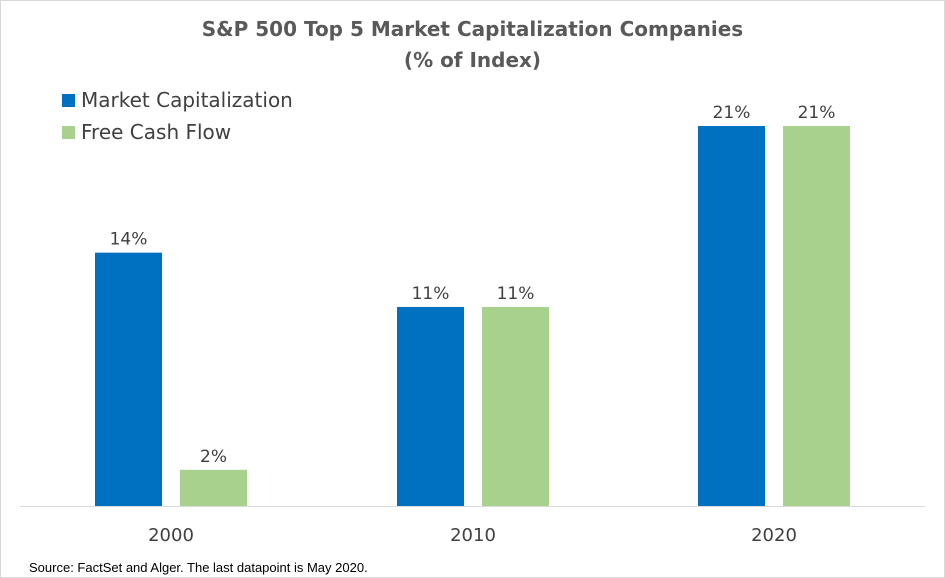 The width and height of the screenshot is (945, 578). What do you see at coordinates (128, 379) in the screenshot?
I see `bar-market-cap-2000` at bounding box center [128, 379].